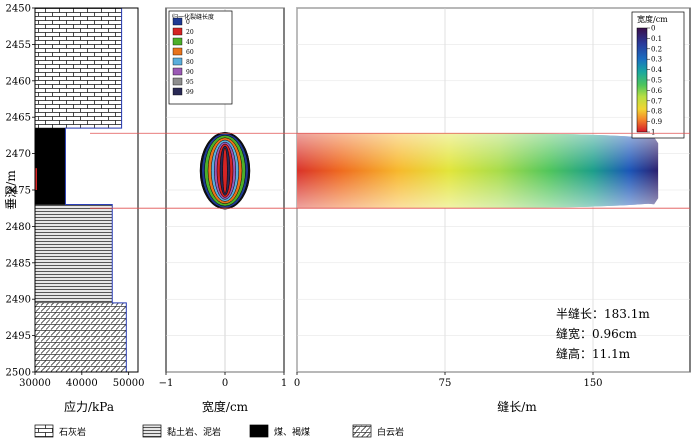  What do you see at coordinates (656, 122) in the screenshot?
I see `colorbar-tick-label: 0.9` at bounding box center [656, 122].